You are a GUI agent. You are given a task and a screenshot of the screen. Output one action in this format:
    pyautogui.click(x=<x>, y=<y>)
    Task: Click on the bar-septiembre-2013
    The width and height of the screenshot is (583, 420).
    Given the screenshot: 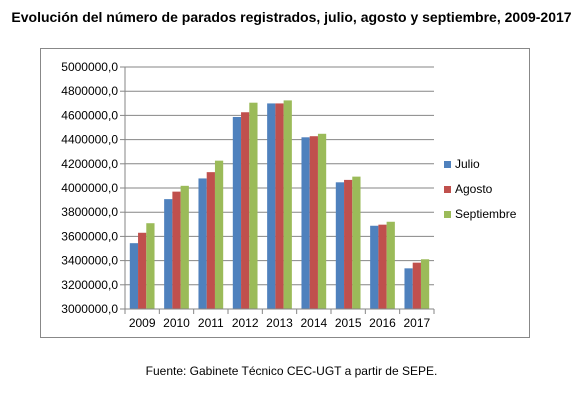 What is the action you would take?
    pyautogui.click(x=287, y=204)
    